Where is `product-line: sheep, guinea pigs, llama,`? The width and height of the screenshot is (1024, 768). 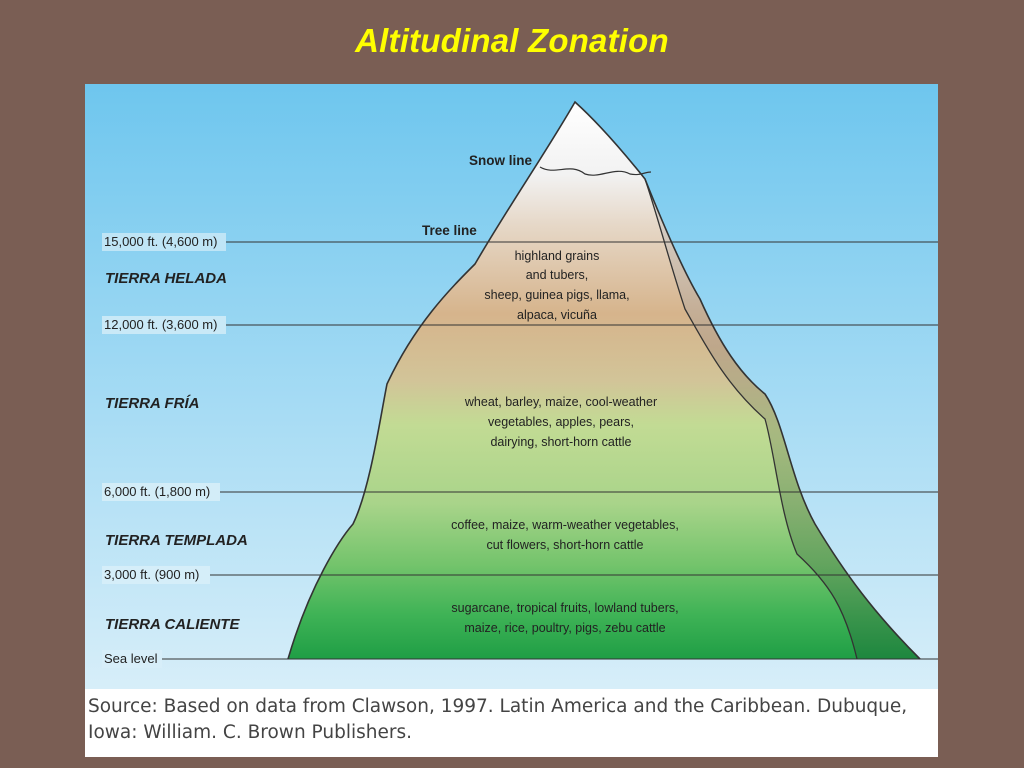
product-line: sheep, guinea pigs, llama, is located at coordinates (556, 295).